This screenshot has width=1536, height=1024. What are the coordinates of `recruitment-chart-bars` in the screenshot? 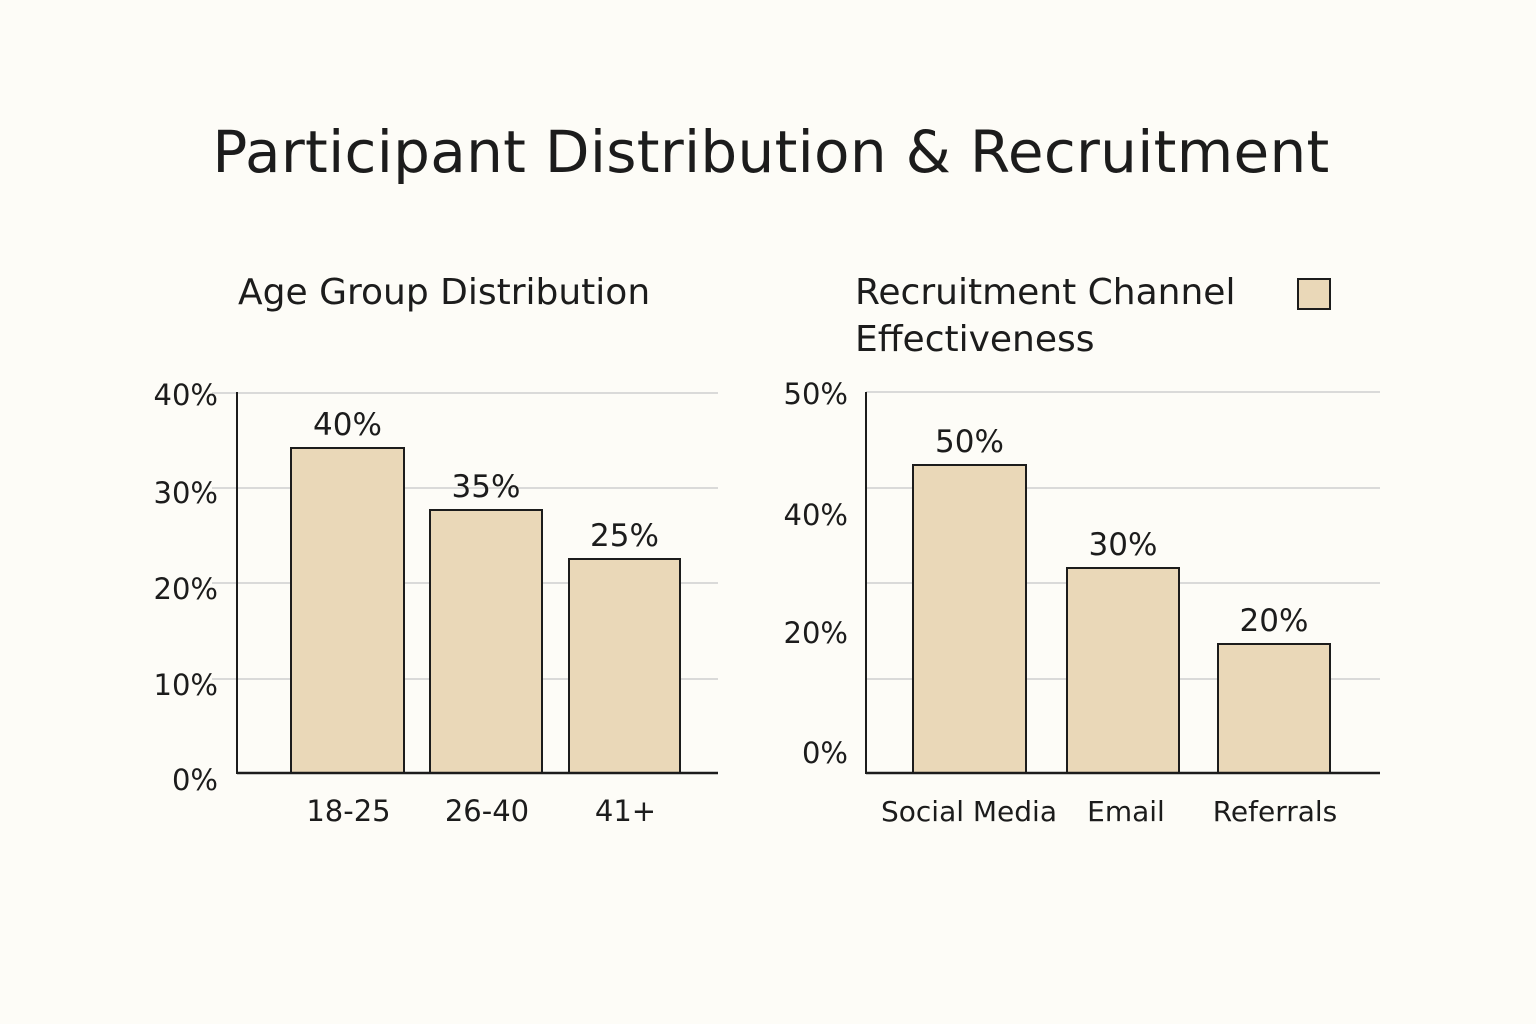 It's located at (1121, 619).